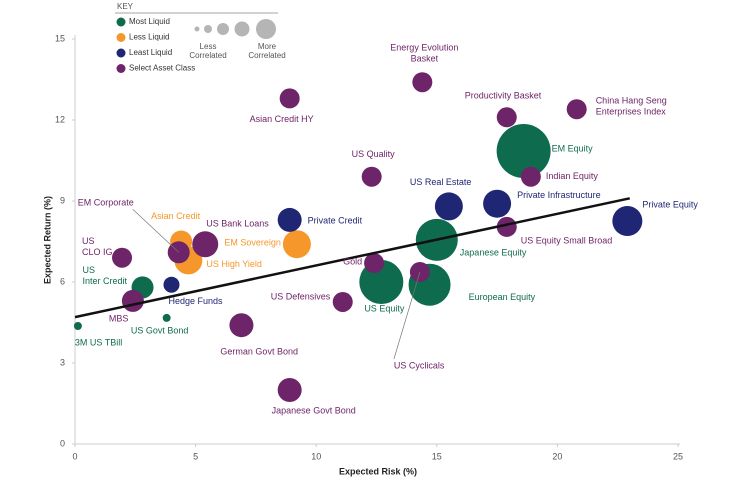 The height and width of the screenshot is (480, 737). What do you see at coordinates (424, 48) in the screenshot?
I see `point-label: Energy Evolution` at bounding box center [424, 48].